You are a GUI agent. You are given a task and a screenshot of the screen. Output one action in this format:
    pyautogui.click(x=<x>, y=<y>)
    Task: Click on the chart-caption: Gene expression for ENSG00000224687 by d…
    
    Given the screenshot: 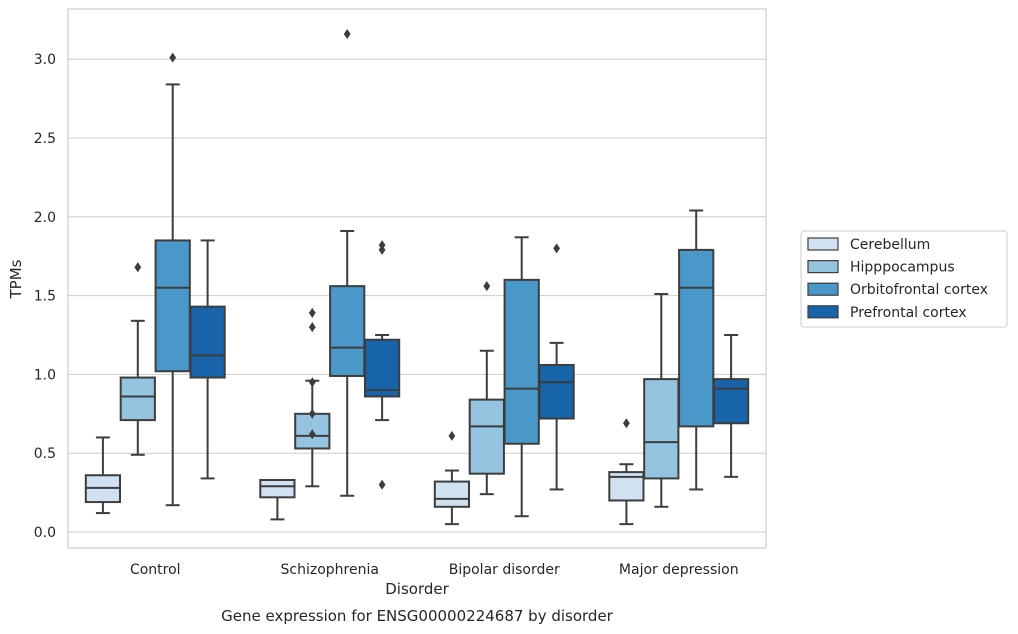 What is the action you would take?
    pyautogui.click(x=417, y=616)
    